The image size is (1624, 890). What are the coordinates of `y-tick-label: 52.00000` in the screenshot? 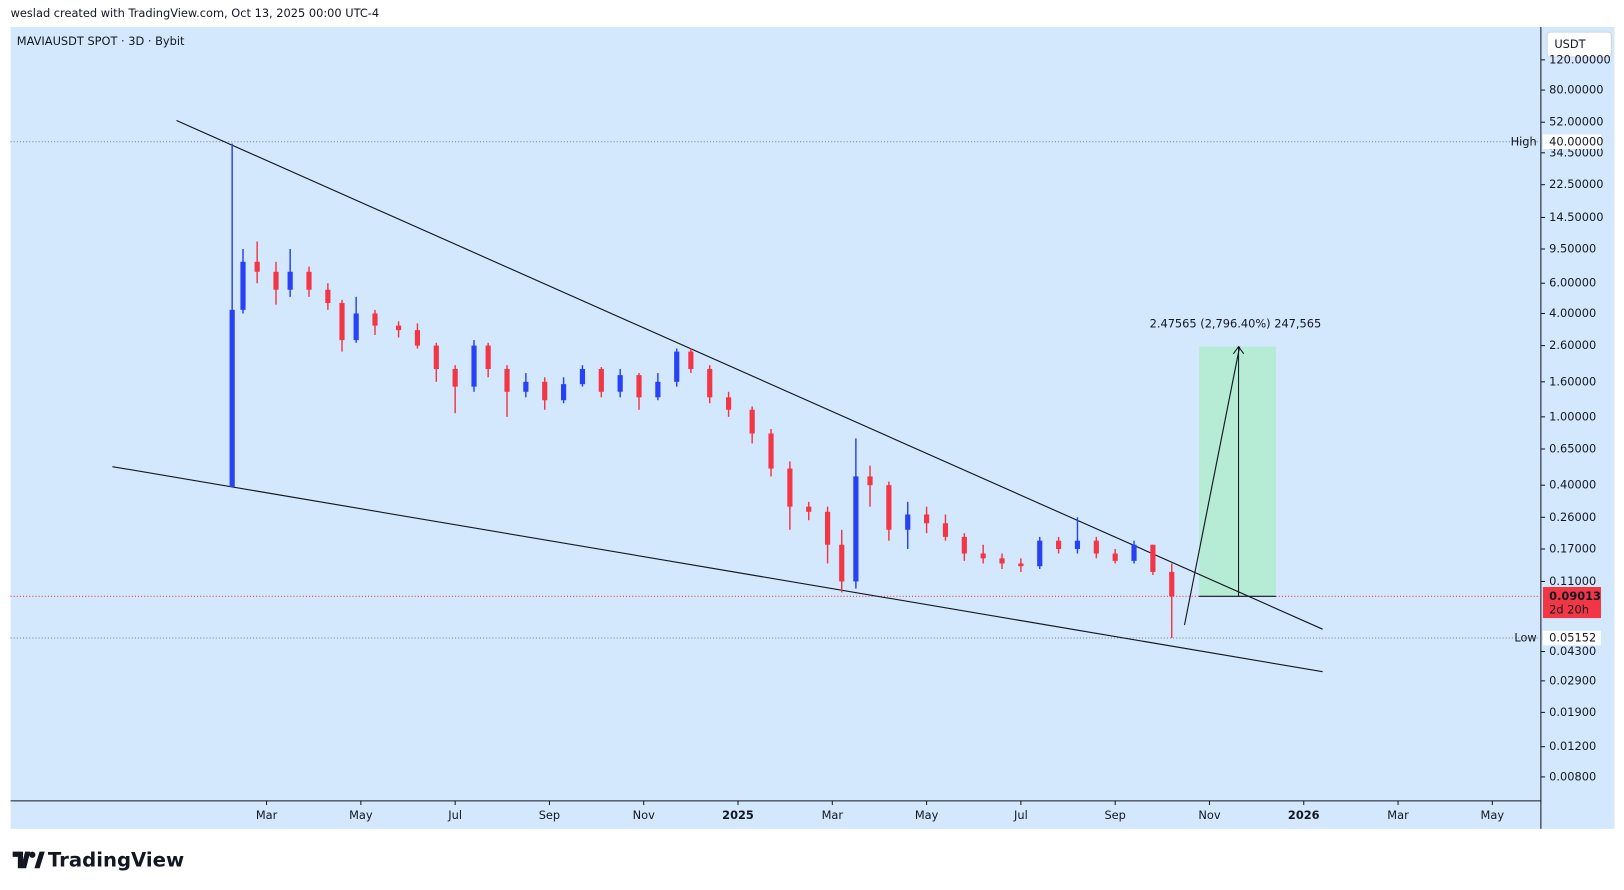 It's located at (1576, 122).